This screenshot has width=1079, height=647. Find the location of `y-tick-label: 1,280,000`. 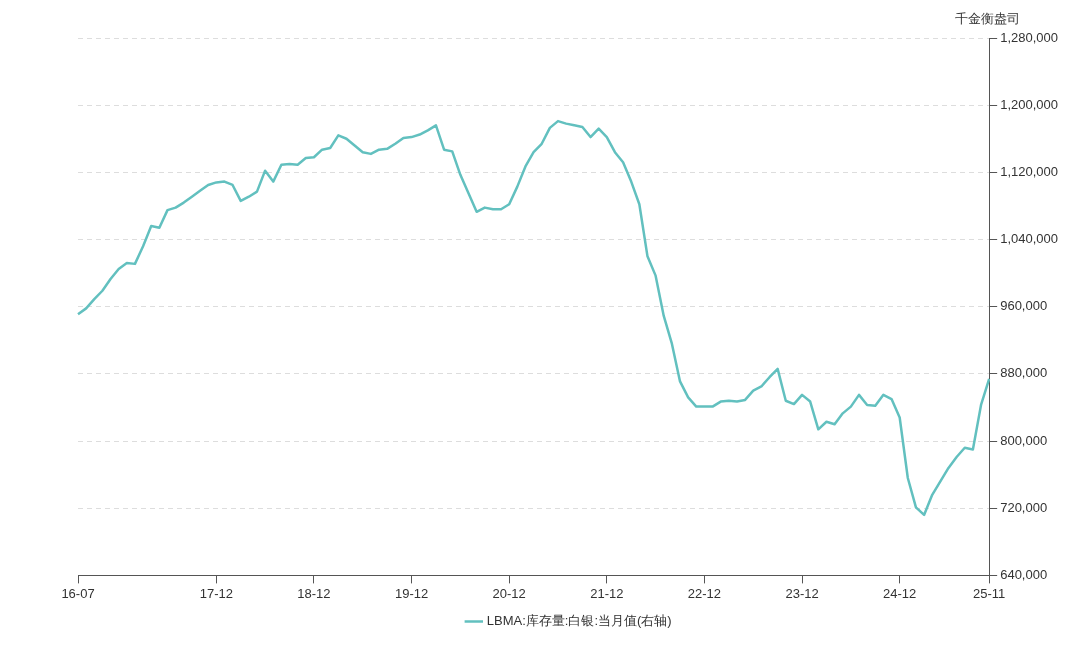

y-tick-label: 1,280,000 is located at coordinates (1029, 37).